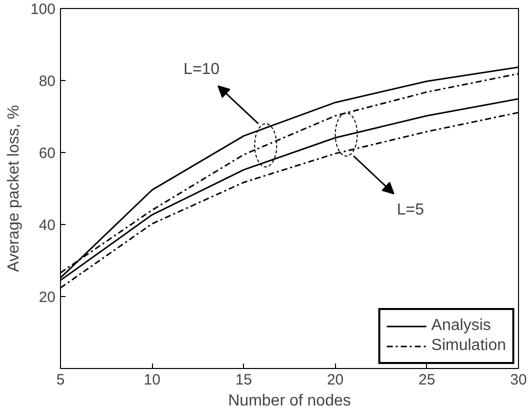 Image resolution: width=530 pixels, height=418 pixels. I want to click on y-axis-title: Average packet loss, %, so click(13, 188).